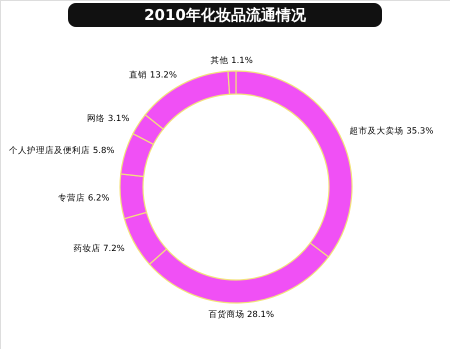 The height and width of the screenshot is (349, 450). What do you see at coordinates (241, 314) in the screenshot?
I see `slice-label: 百货商场 28.1%` at bounding box center [241, 314].